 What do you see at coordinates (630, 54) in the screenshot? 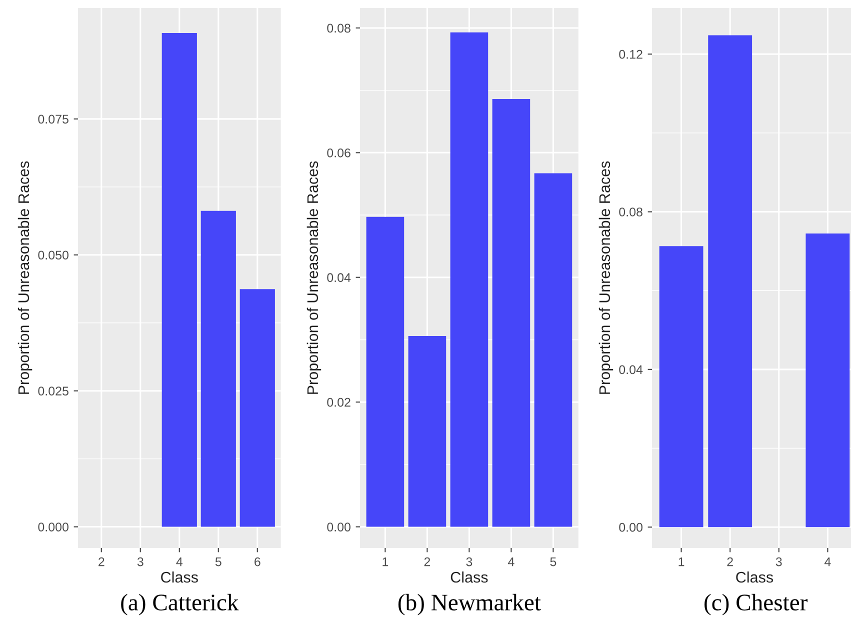
I see `y-tick-label: 0.12` at bounding box center [630, 54].